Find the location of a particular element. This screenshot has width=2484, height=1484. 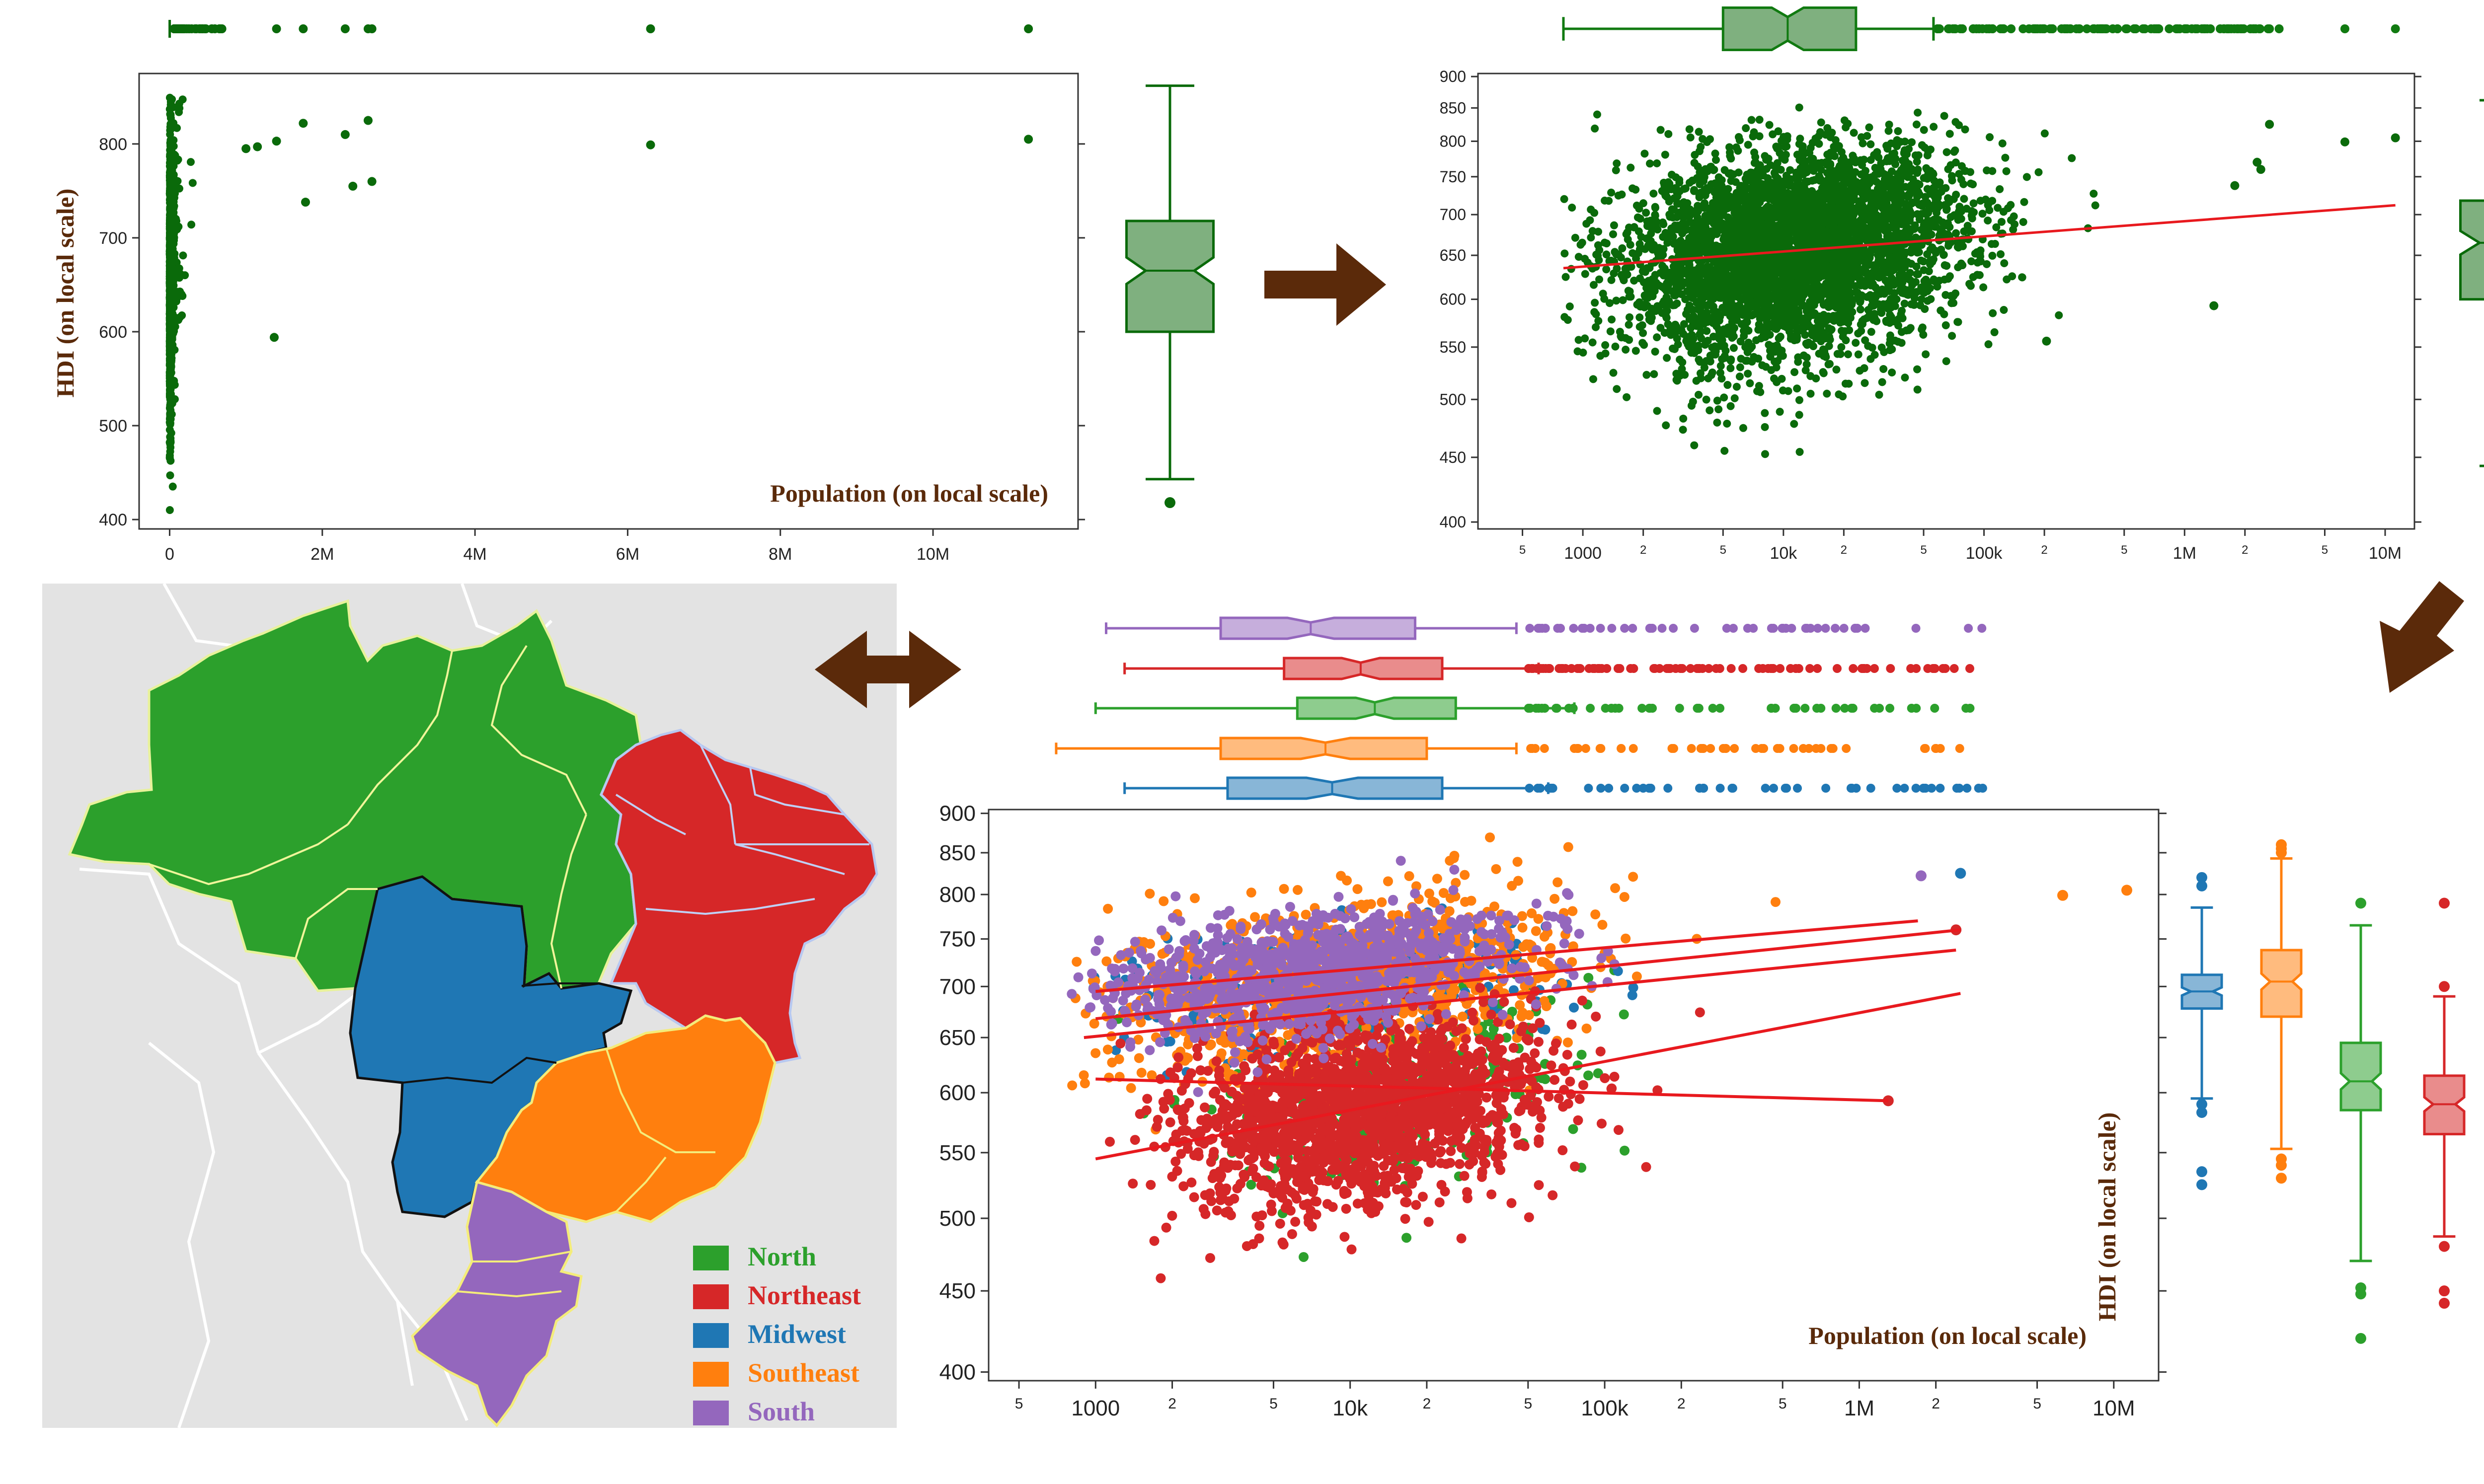

y-tick-label: 700 is located at coordinates (113, 238).